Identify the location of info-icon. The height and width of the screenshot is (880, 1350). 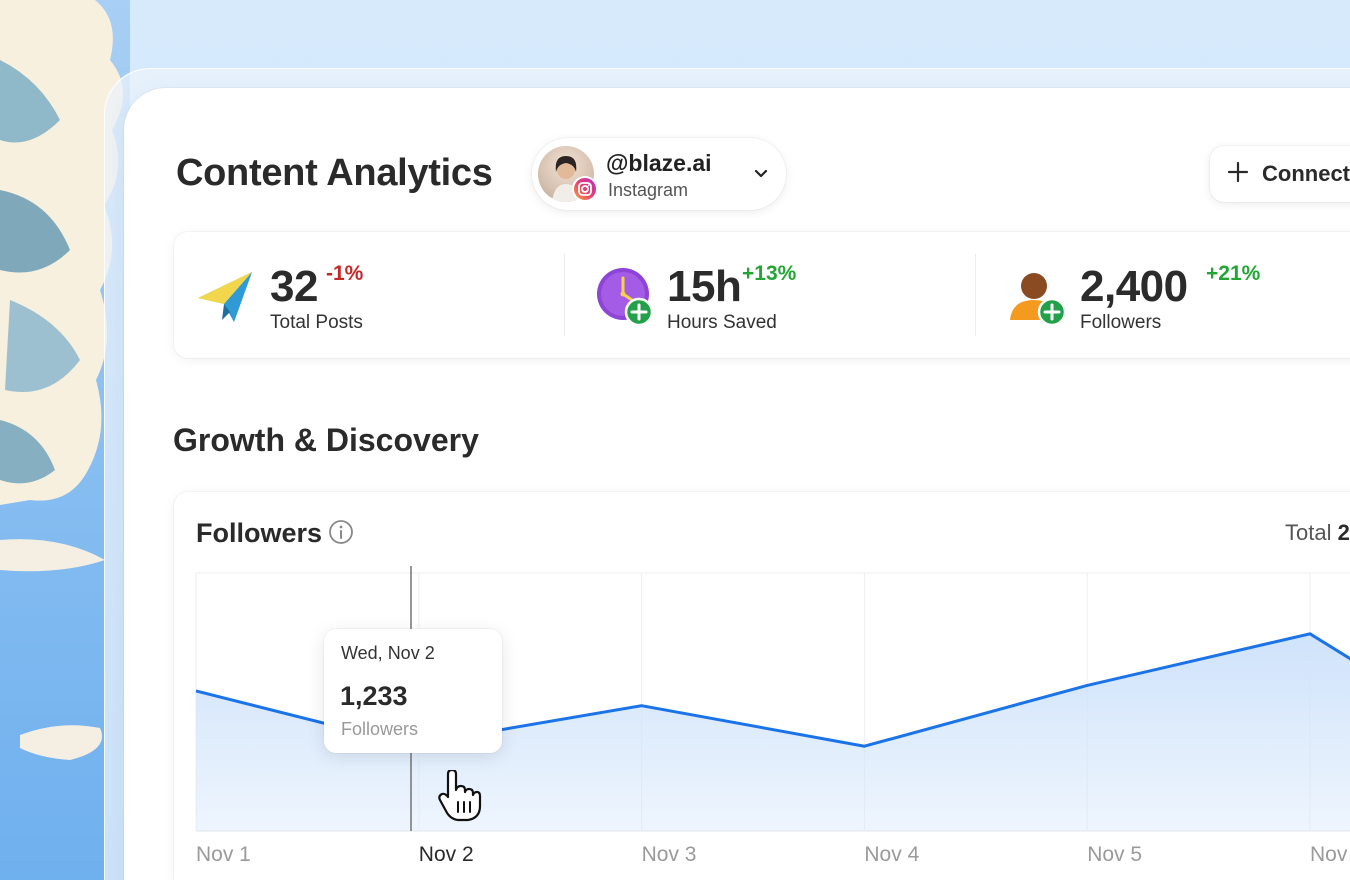
(341, 532).